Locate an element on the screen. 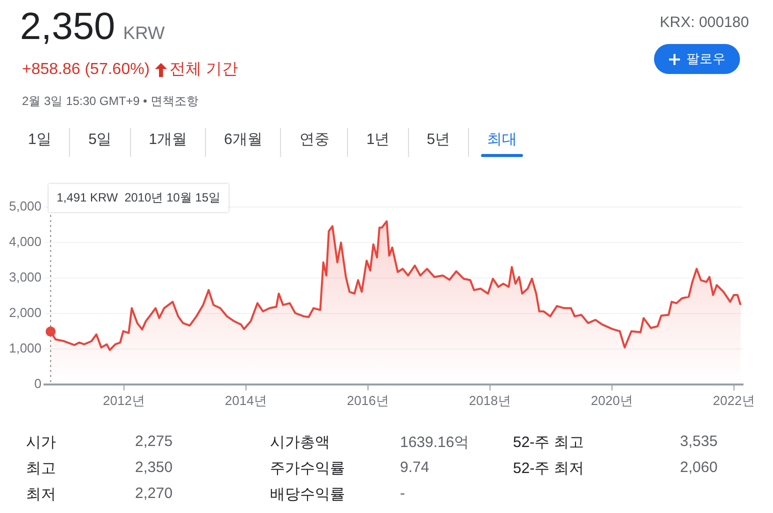  text: 최고 is located at coordinates (41, 468).